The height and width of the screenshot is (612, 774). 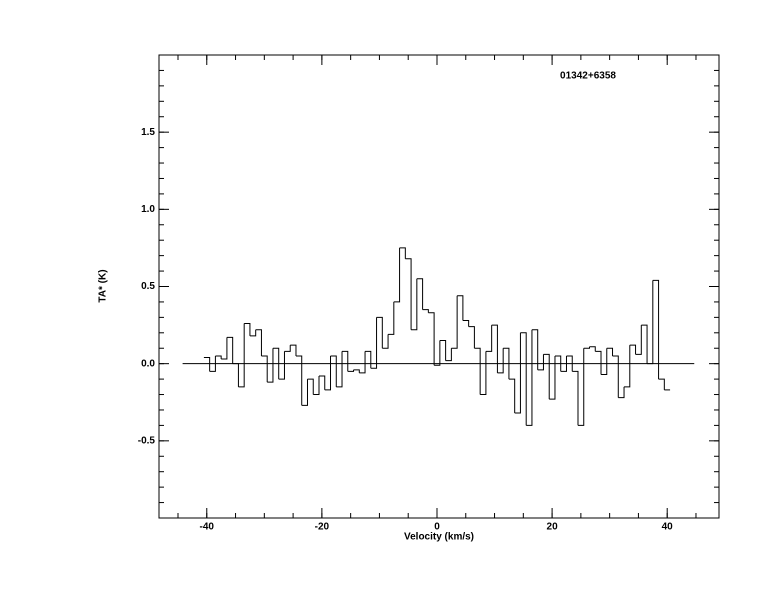 I want to click on y-tick-label: -0.5, so click(x=147, y=440).